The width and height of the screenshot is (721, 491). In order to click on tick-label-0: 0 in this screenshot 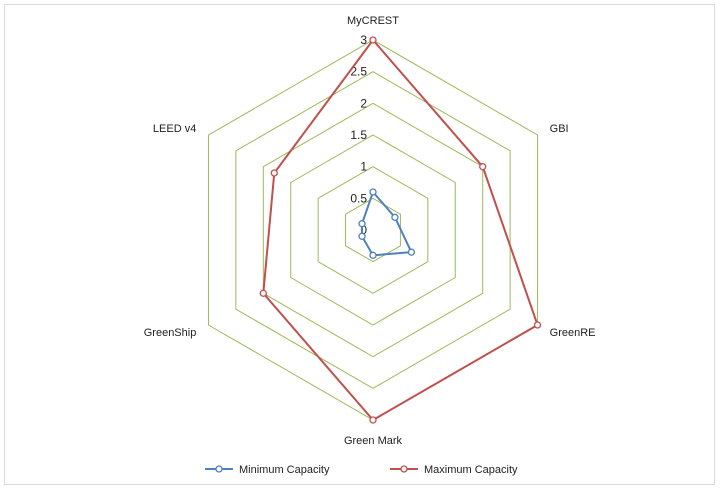, I will do `click(363, 230)`.